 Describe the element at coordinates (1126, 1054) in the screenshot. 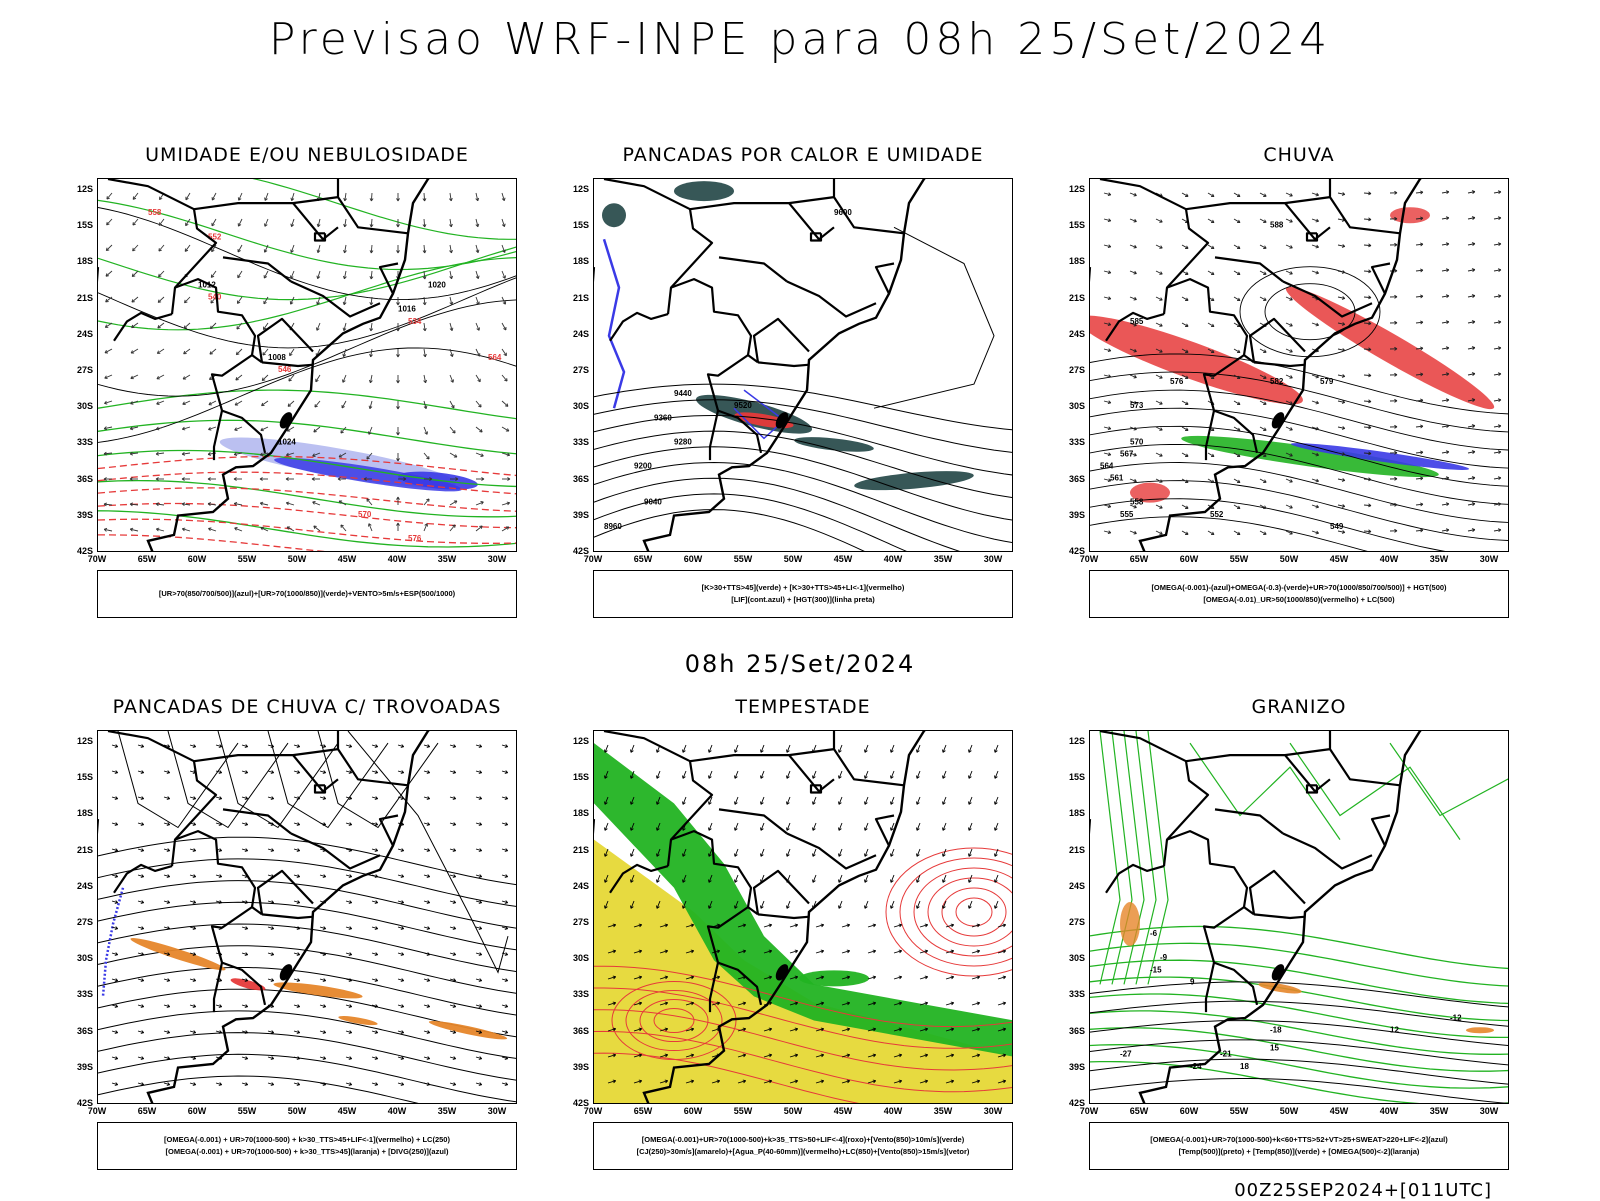

I see `temperature-label: -27` at that location.